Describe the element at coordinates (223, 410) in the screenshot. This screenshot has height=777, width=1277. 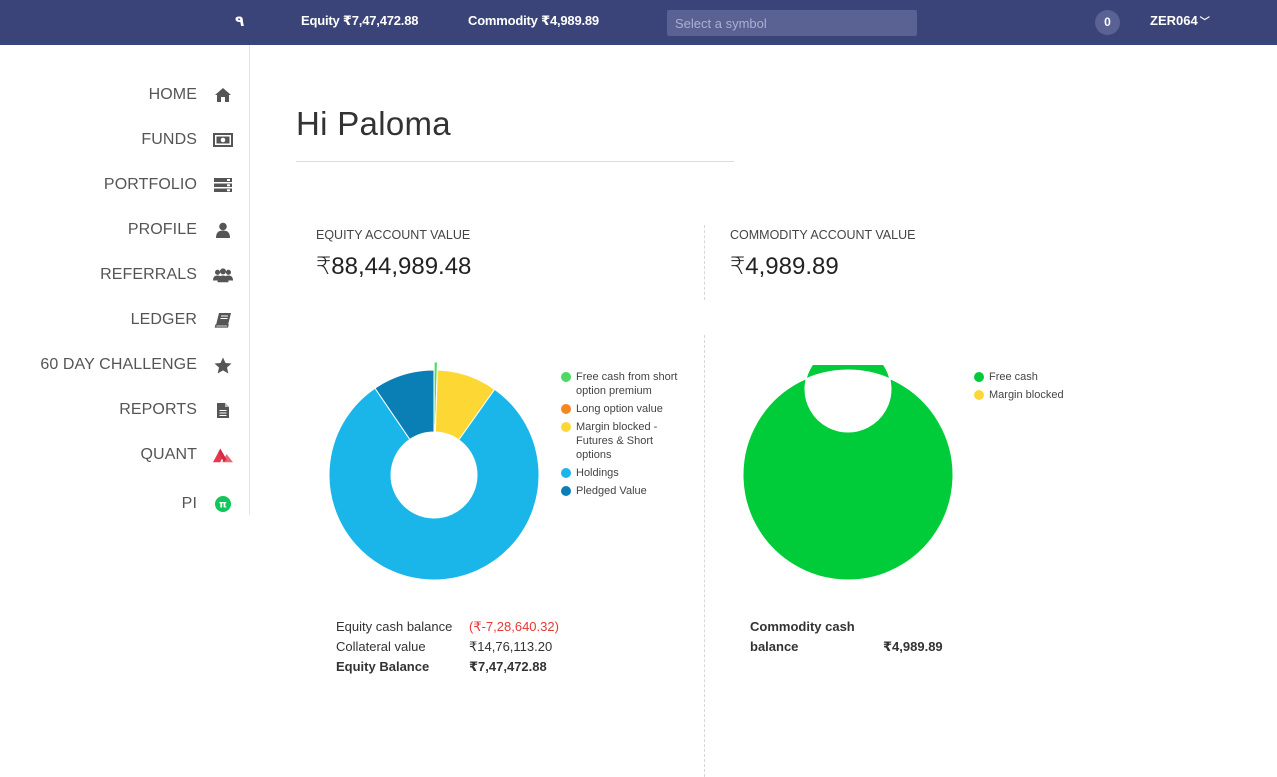
I see `document-icon` at that location.